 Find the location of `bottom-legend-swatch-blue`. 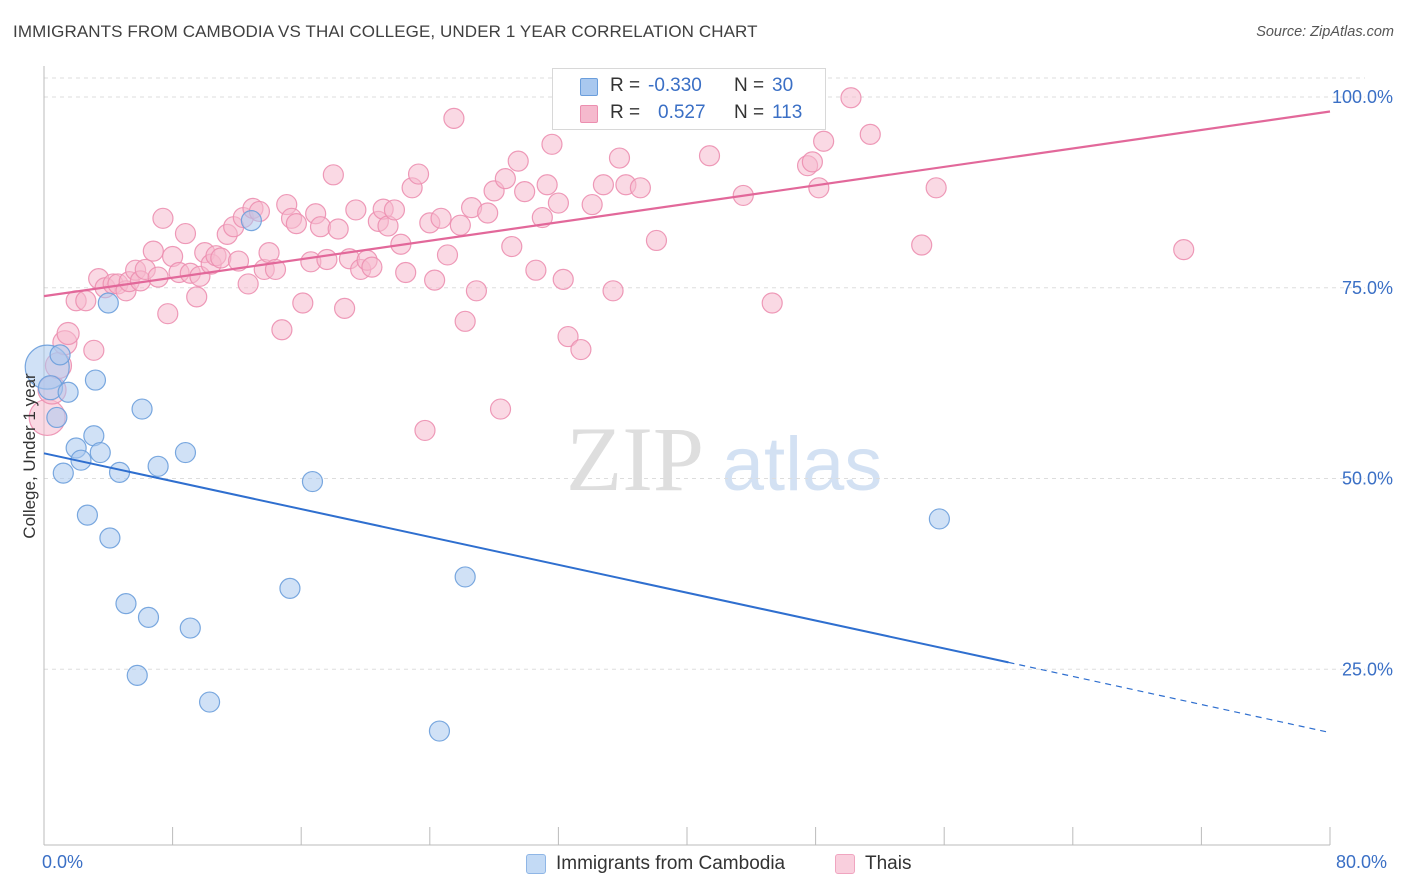

bottom-legend-swatch-blue is located at coordinates (536, 864).